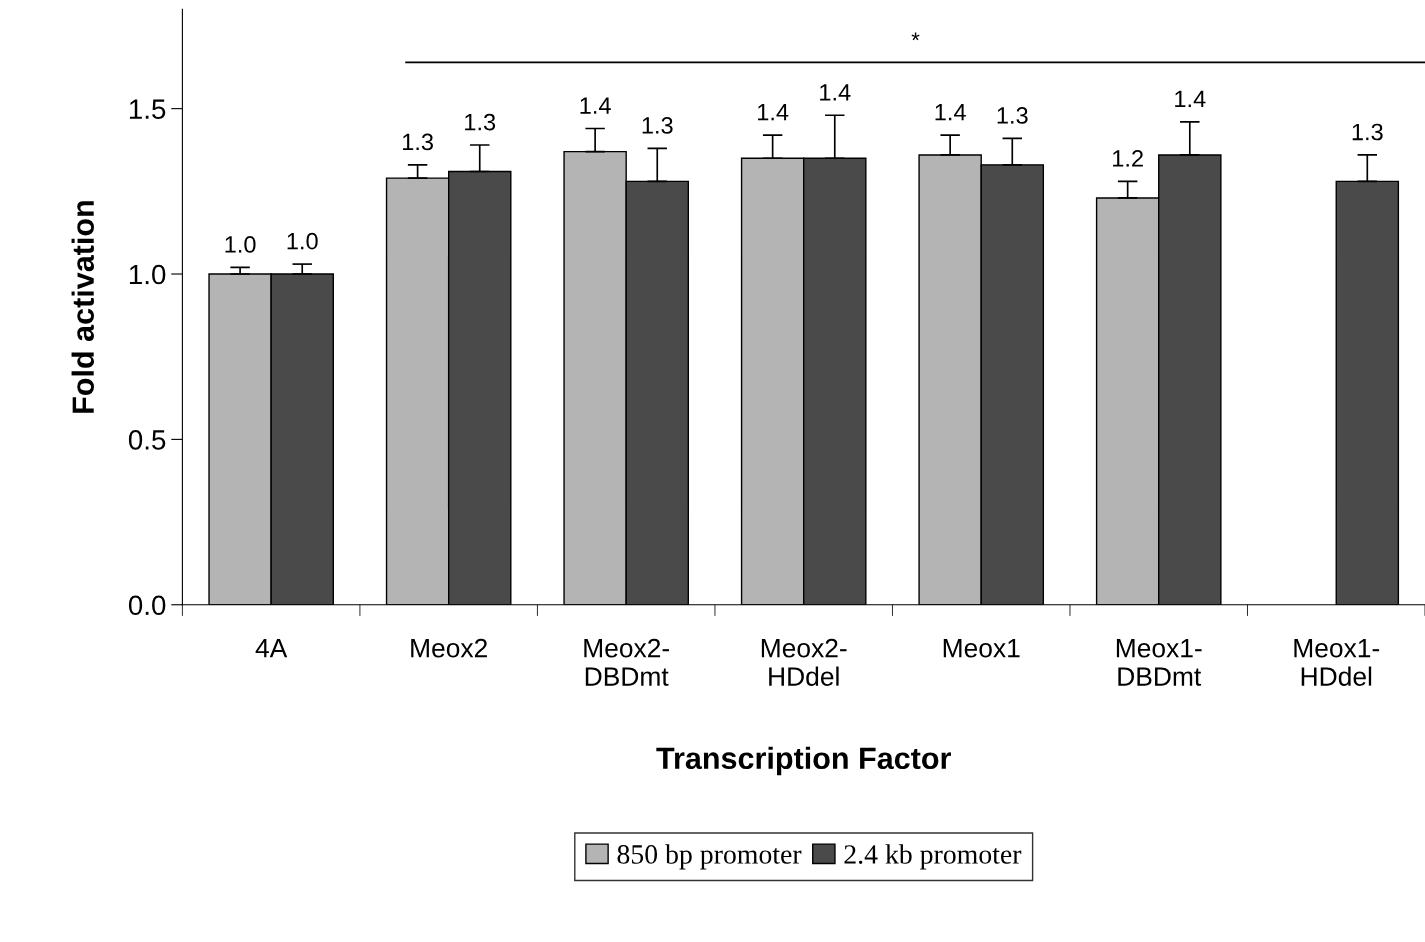  Describe the element at coordinates (803, 761) in the screenshot. I see `x-axis-title: Transcription Factor` at that location.